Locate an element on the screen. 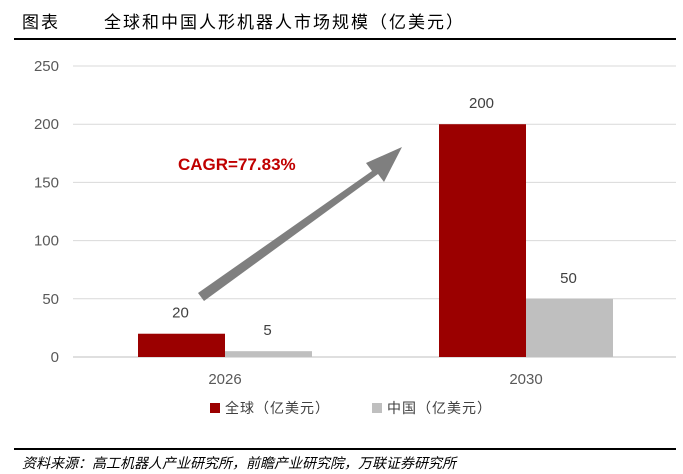 This screenshot has width=683, height=474. y-tick-label: 150 is located at coordinates (46, 182).